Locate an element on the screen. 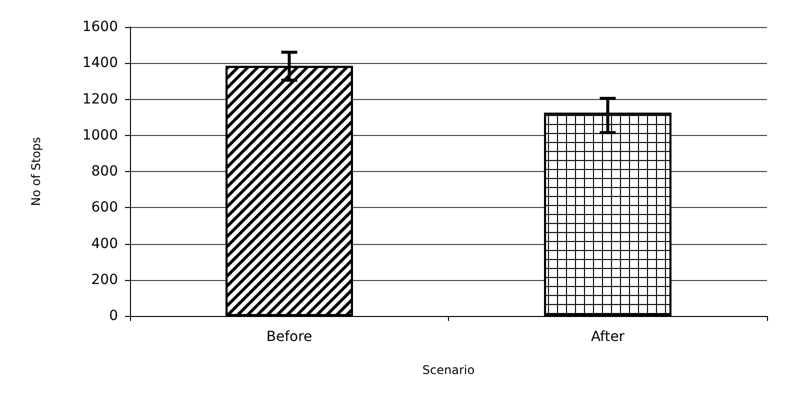  y-tick-label: 400 is located at coordinates (104, 244).